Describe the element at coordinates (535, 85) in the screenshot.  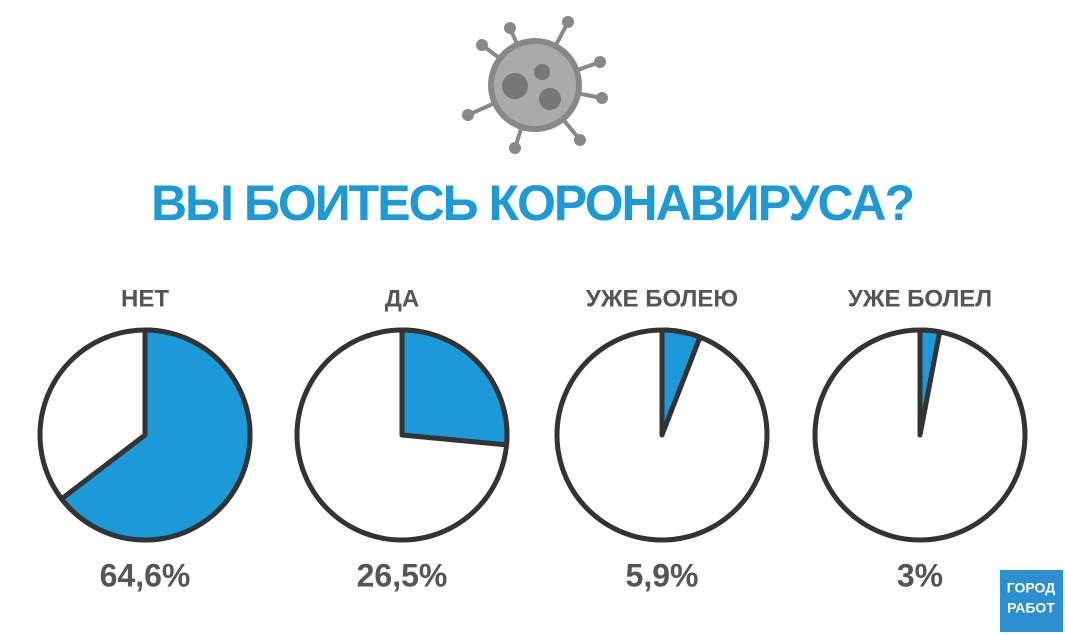
I see `virus-icon` at that location.